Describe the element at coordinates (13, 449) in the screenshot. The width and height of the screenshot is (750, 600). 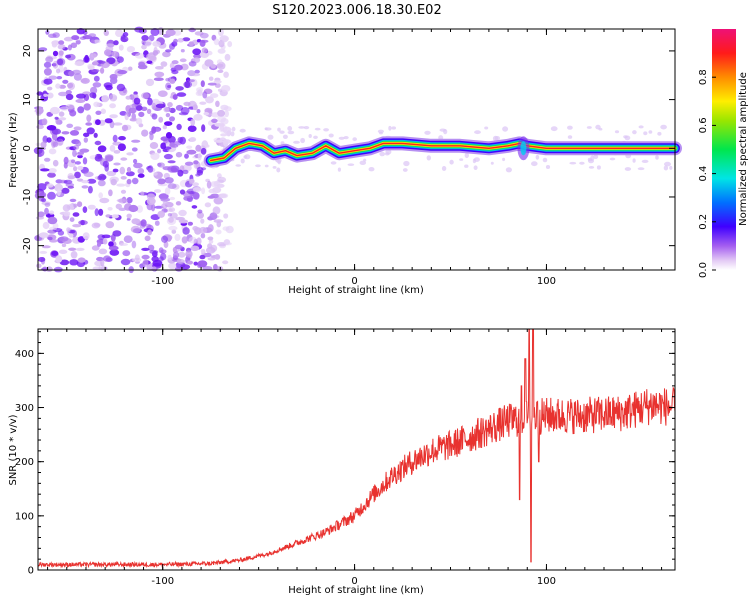
I see `snr-y-axis-label: SNR (10 * v/v)` at that location.